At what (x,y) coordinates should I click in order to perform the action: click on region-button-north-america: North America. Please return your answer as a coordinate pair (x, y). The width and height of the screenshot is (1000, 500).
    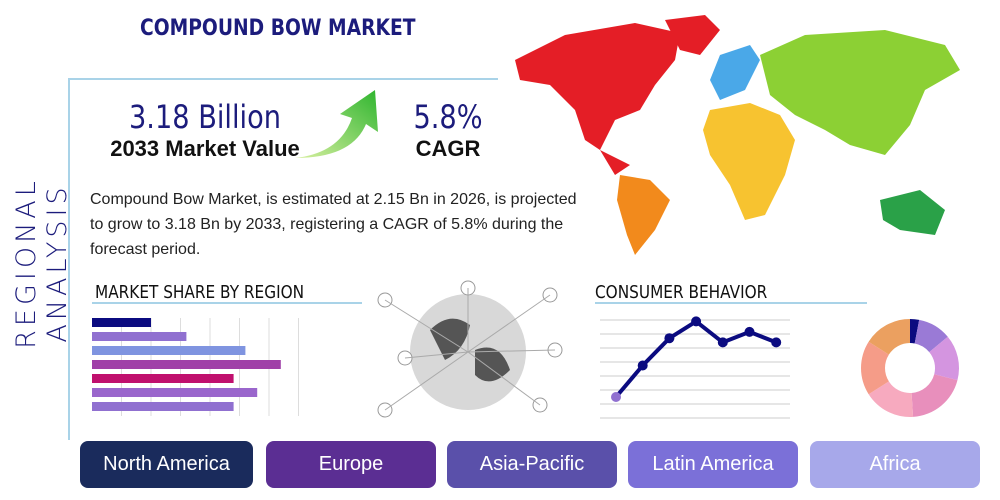
    Looking at the image, I should click on (166, 464).